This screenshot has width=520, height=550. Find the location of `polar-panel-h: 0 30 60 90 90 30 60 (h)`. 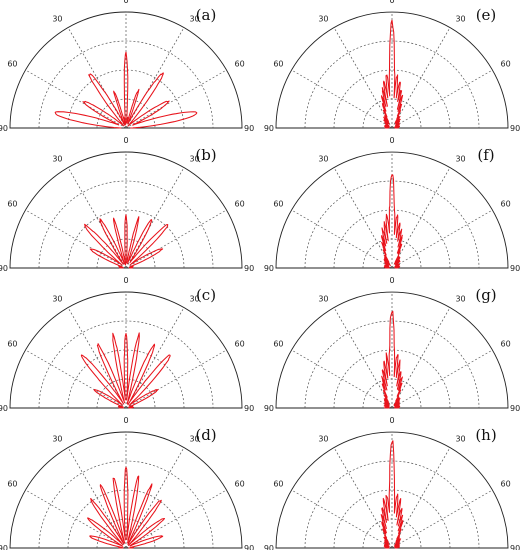

polar-panel-h: 0 30 60 90 90 30 60 (h) is located at coordinates (392, 483).